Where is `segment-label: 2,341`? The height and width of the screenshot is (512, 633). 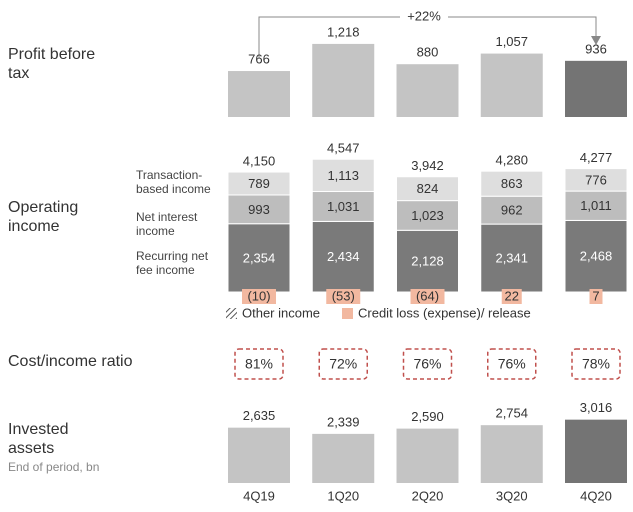 segment-label: 2,341 is located at coordinates (511, 257).